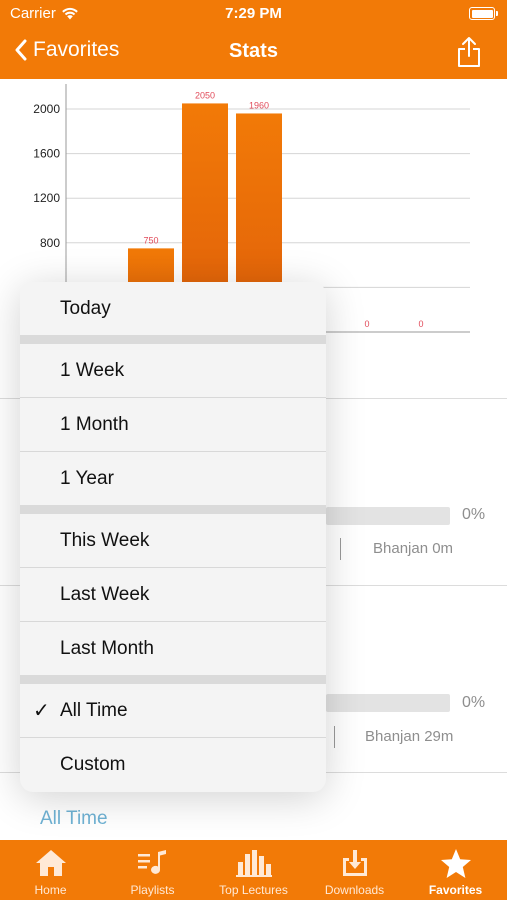  I want to click on home-icon, so click(50, 863).